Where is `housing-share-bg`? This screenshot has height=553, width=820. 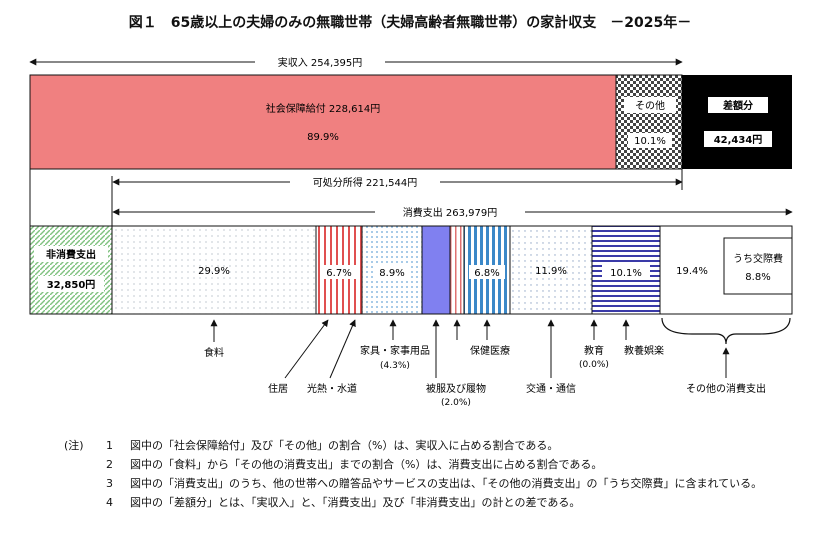
housing-share-bg is located at coordinates (339, 272).